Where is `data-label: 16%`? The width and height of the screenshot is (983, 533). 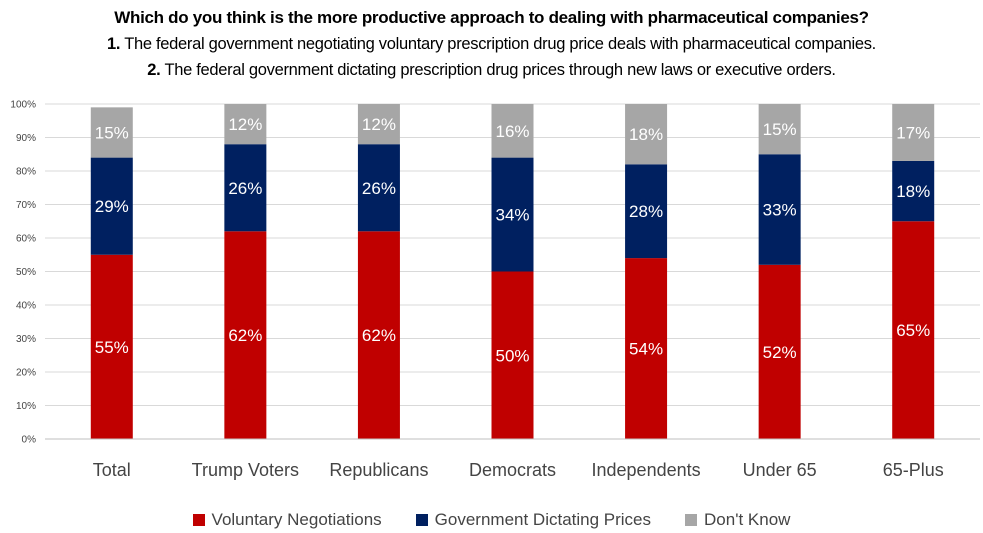
data-label: 16% is located at coordinates (512, 131).